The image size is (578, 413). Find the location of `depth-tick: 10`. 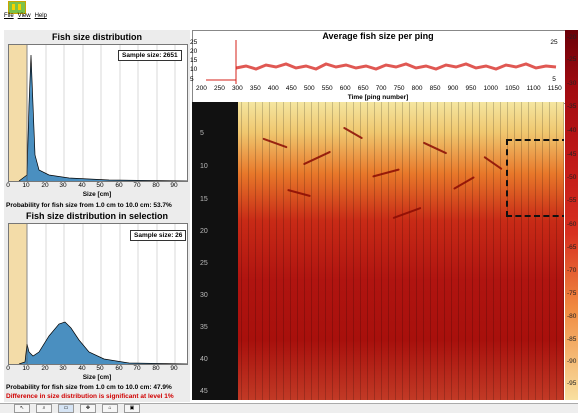

depth-tick: 10 is located at coordinates (204, 166).